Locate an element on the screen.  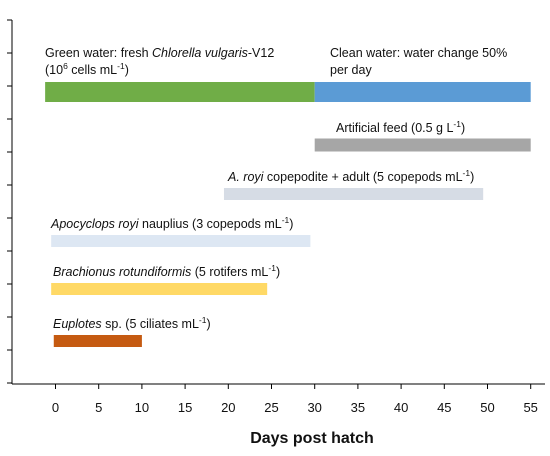
bar-rotifers is located at coordinates (159, 289).